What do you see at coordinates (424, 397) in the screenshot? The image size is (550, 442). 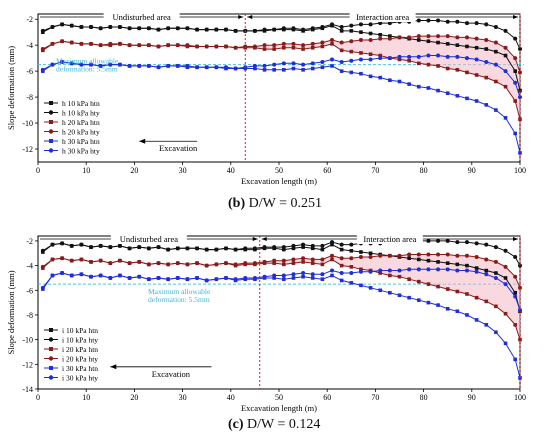 I see `x-tick-label: 80` at bounding box center [424, 397].